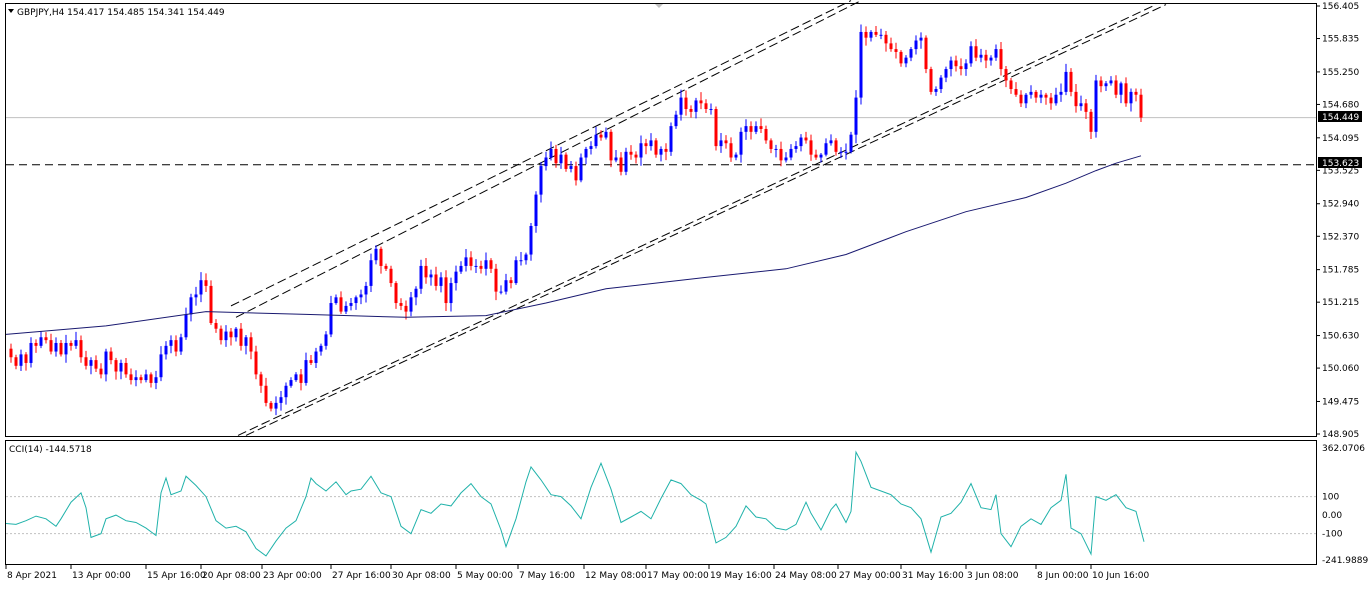 This screenshot has height=600, width=1368. What do you see at coordinates (1340, 139) in the screenshot?
I see `price-tick-label: 154.095` at bounding box center [1340, 139].